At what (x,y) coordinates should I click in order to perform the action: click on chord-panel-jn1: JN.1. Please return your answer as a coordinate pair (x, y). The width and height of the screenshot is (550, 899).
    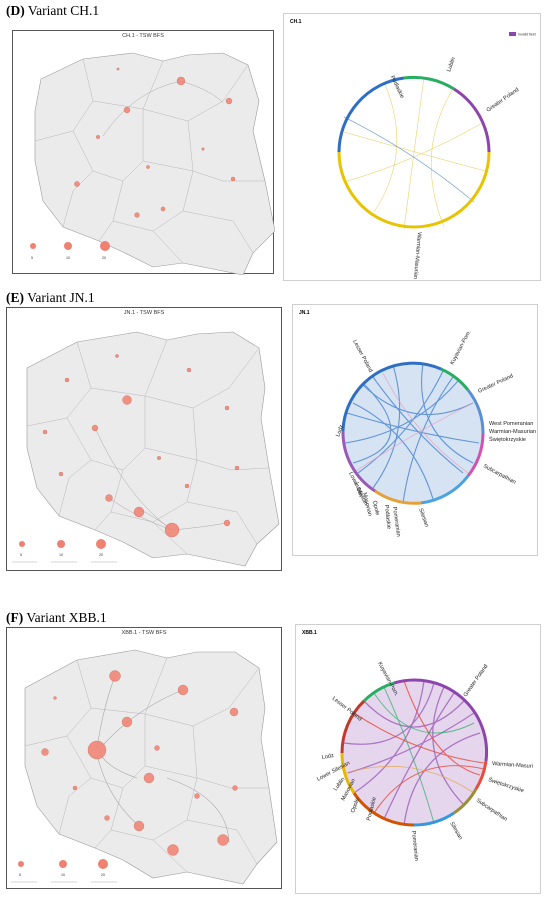
    Looking at the image, I should click on (415, 430).